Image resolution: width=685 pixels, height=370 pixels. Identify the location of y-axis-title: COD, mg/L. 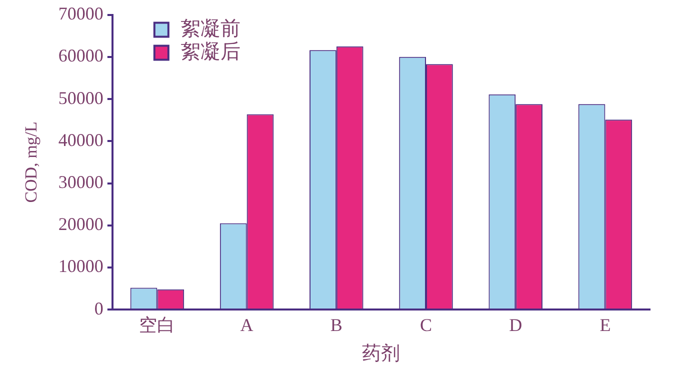
(31, 162).